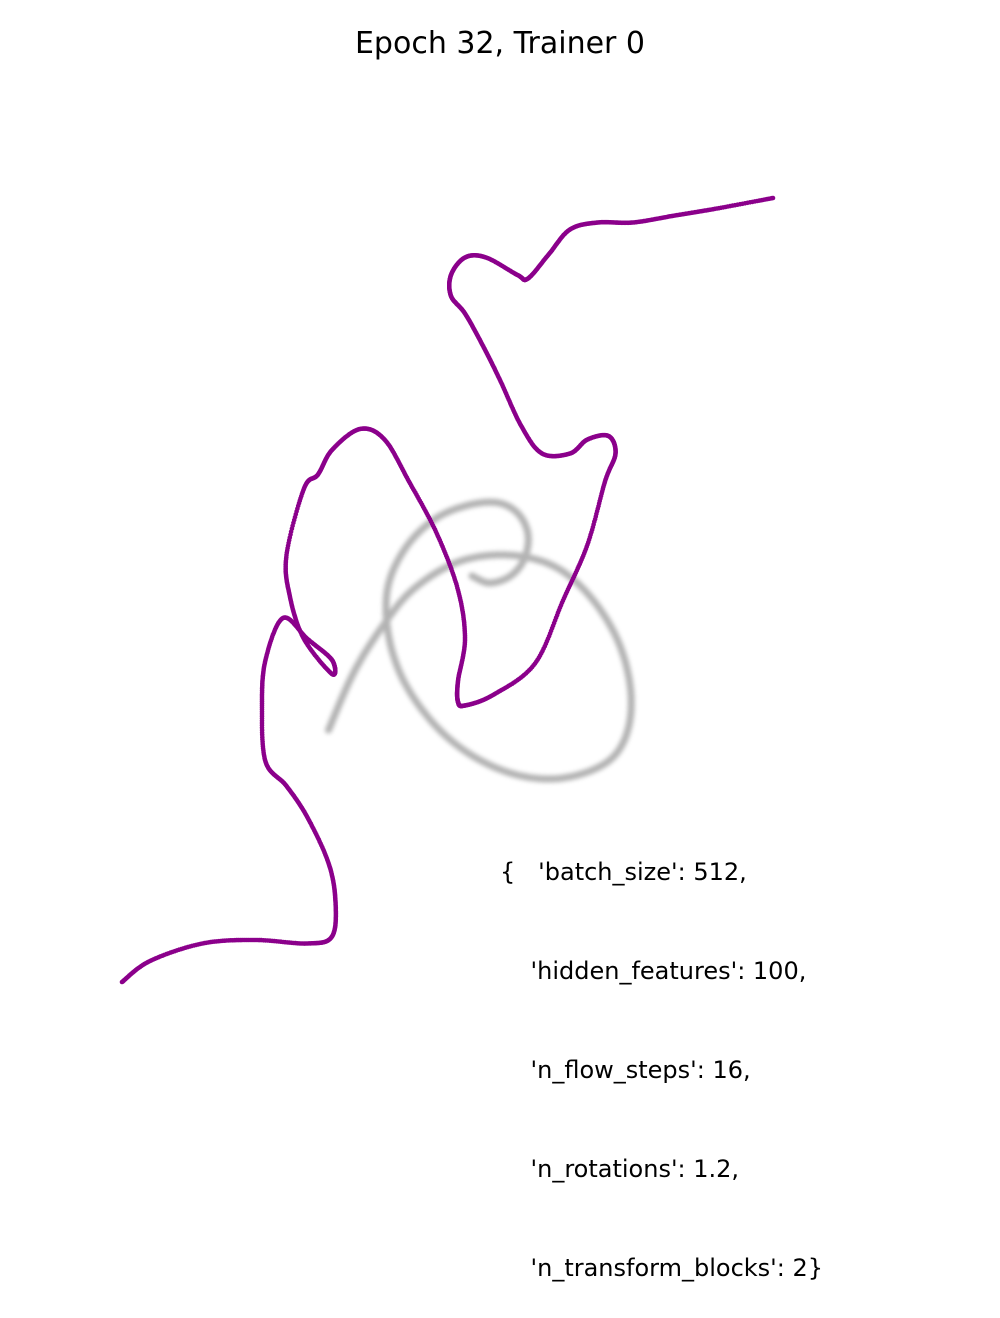 The height and width of the screenshot is (1318, 1000). I want to click on param-line: 'n_rotations': 1.2,, so click(620, 1169).